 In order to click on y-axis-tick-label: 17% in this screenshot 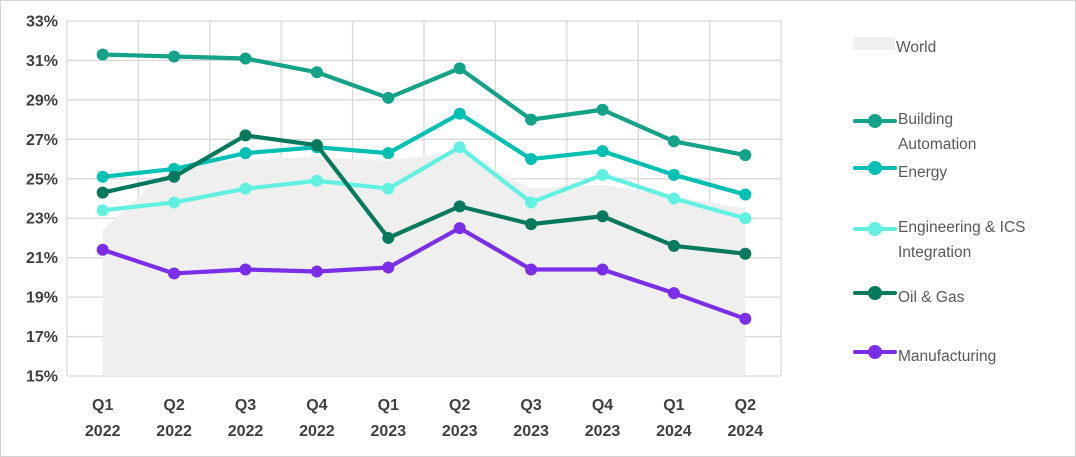, I will do `click(42, 337)`.